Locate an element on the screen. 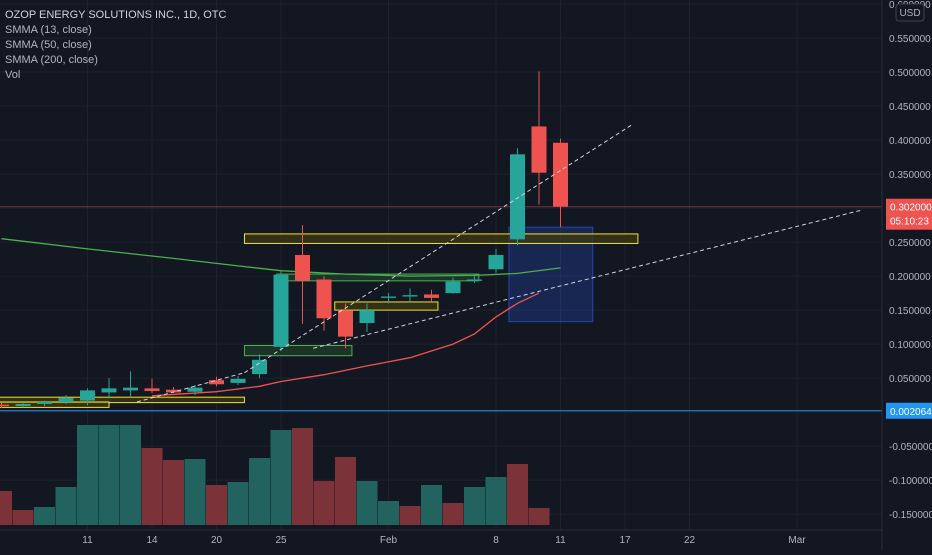 This screenshot has height=555, width=932. time-tick-label: 14 is located at coordinates (152, 540).